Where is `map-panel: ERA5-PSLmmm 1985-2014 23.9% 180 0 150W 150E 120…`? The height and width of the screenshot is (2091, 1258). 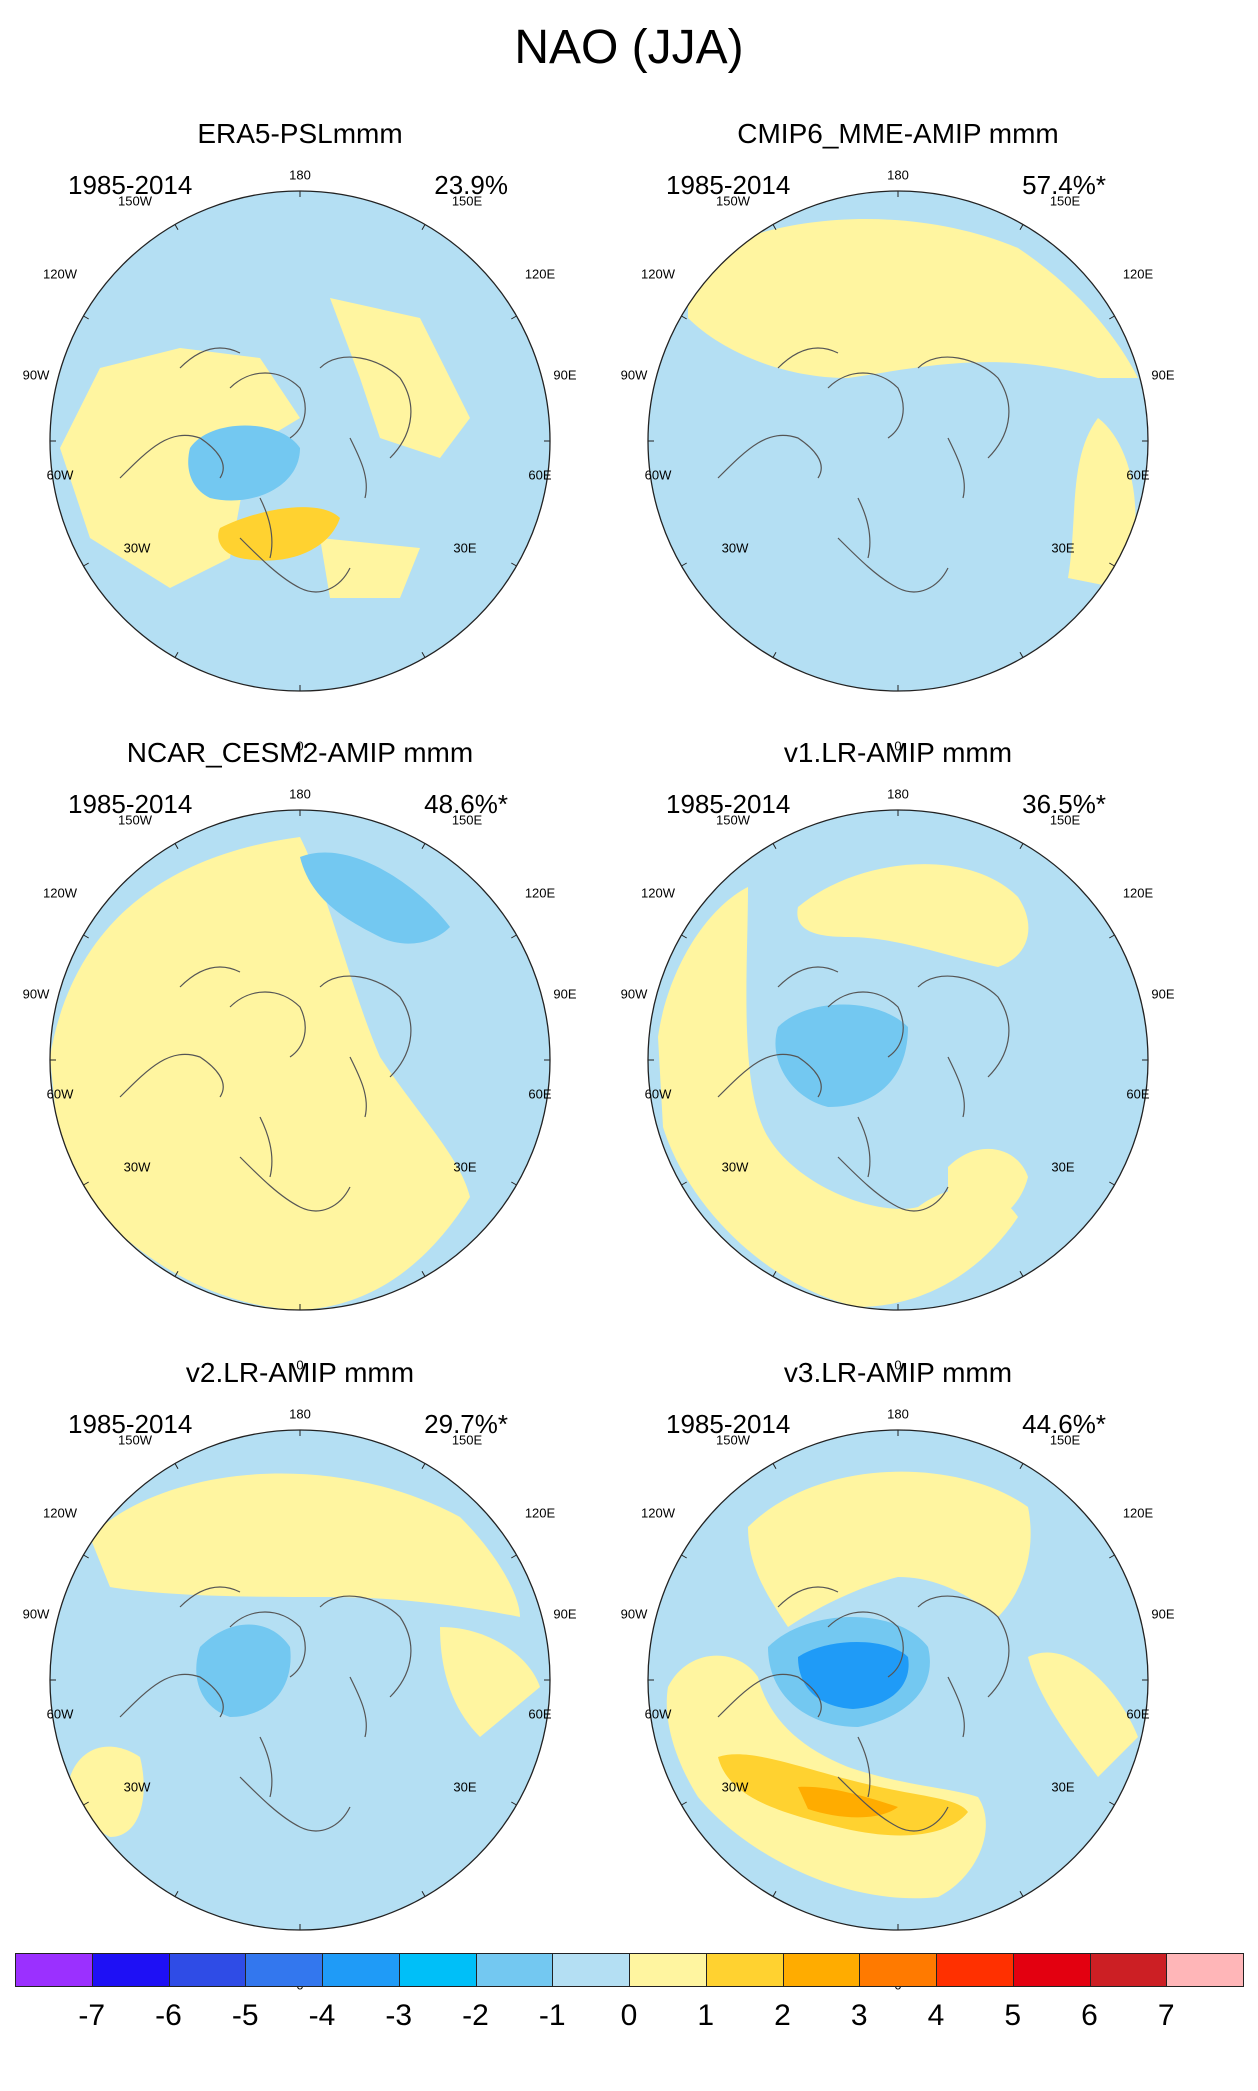
map-panel: ERA5-PSLmmm 1985-2014 23.9% 180 0 150W 150E 120… is located at coordinates (300, 436).